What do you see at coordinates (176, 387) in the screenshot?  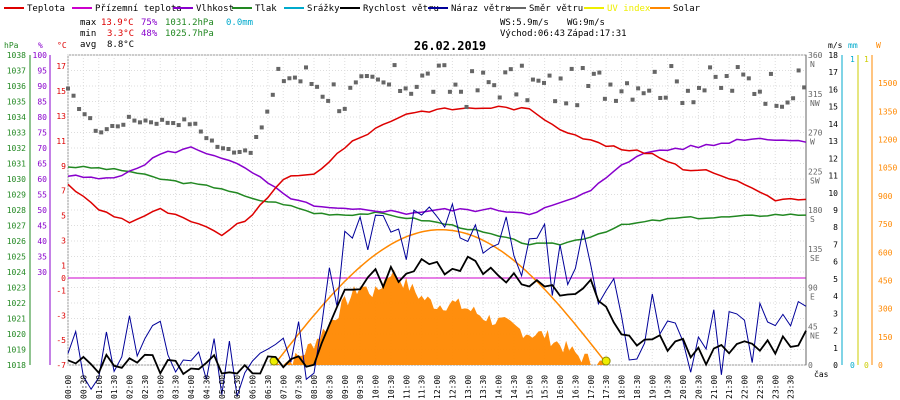 I see `tick-label-time: 03:30` at bounding box center [176, 387].